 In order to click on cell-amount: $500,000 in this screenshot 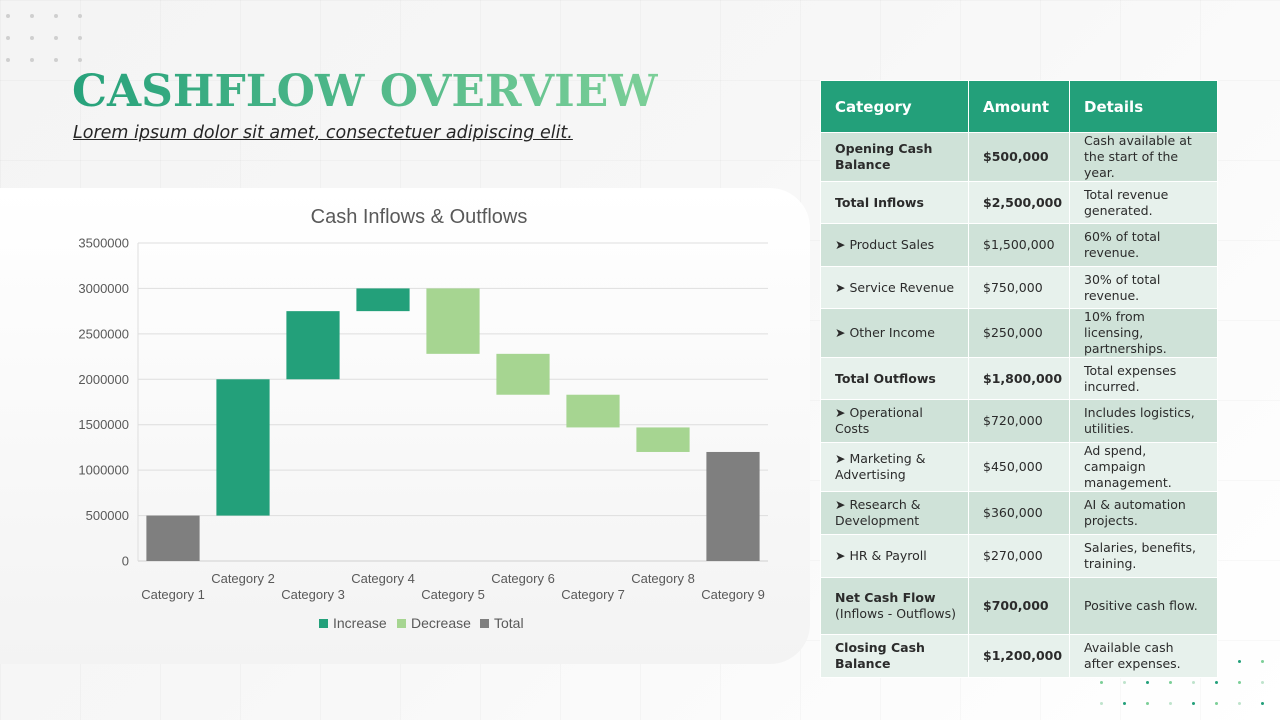, I will do `click(1019, 157)`.